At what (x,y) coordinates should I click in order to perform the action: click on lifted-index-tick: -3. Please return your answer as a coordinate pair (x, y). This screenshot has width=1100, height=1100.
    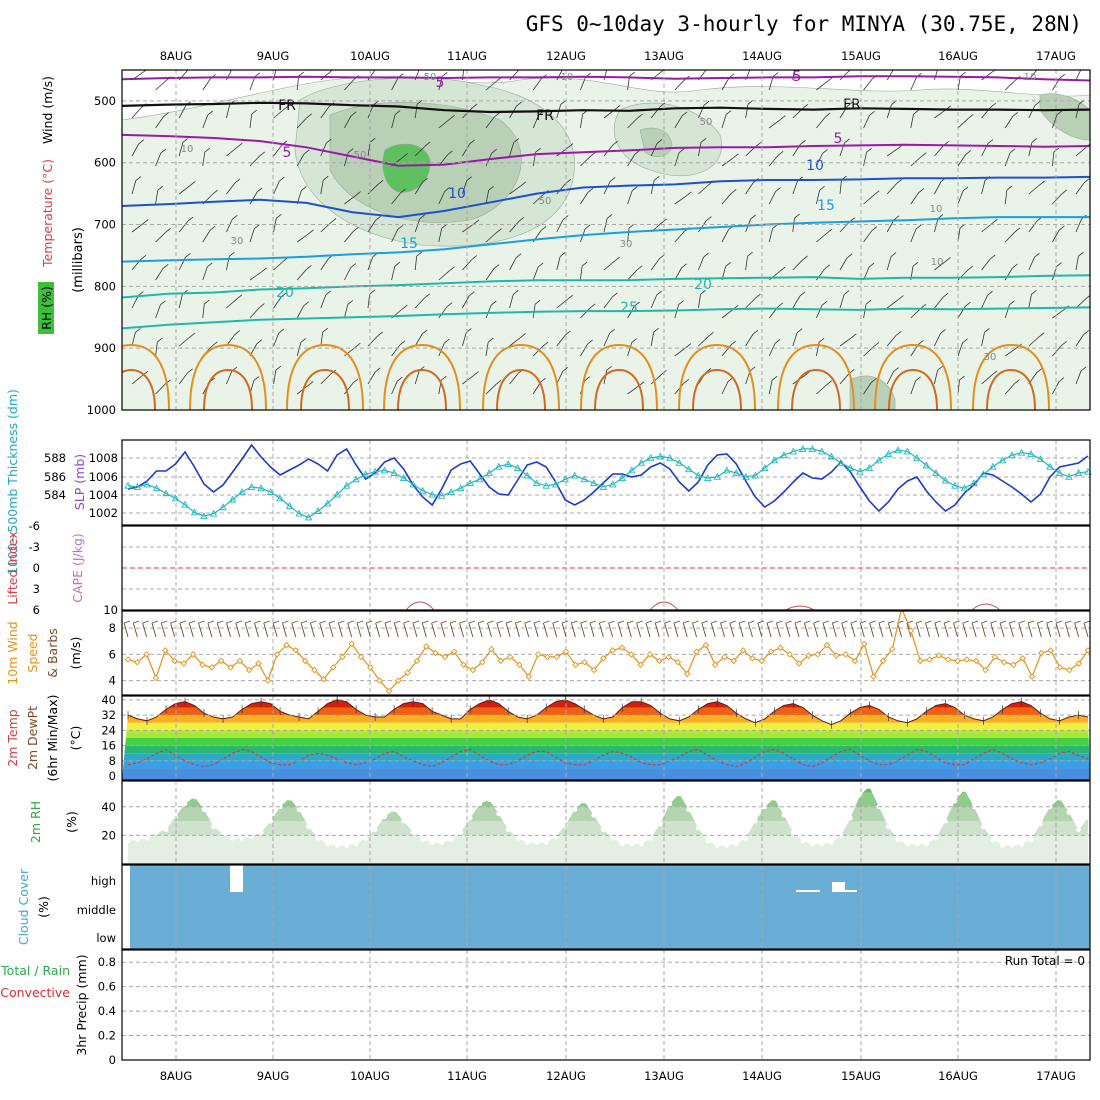
    Looking at the image, I should click on (34, 547).